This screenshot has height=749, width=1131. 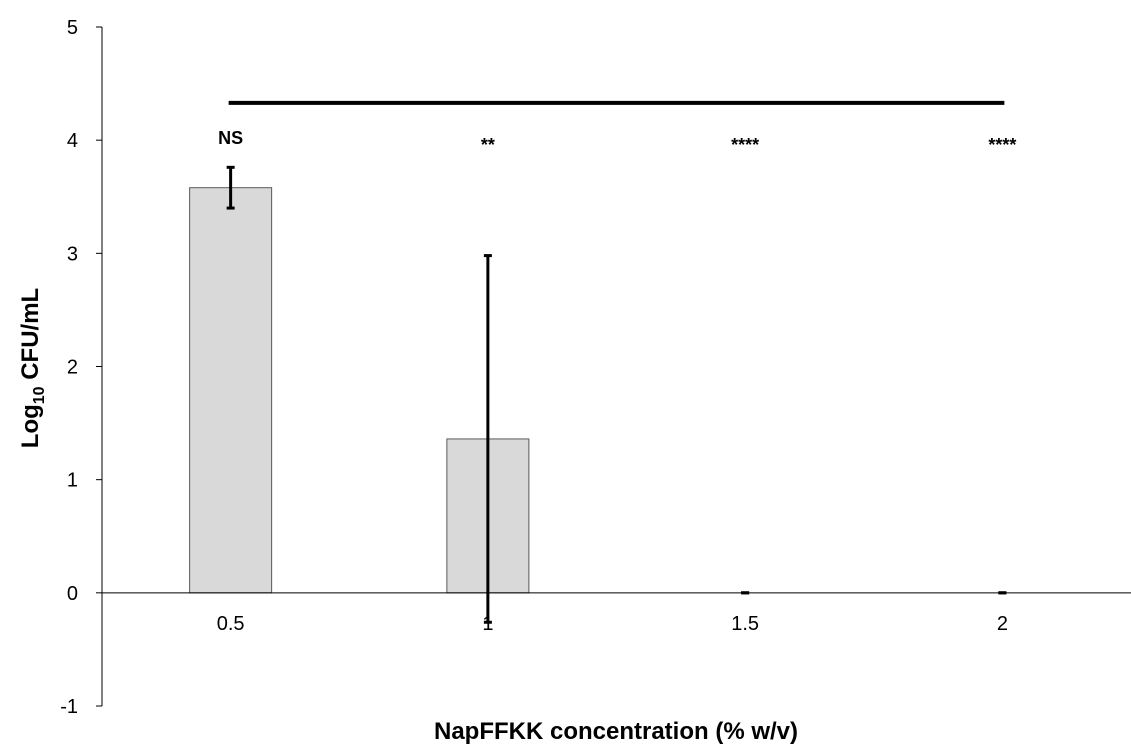 What do you see at coordinates (745, 624) in the screenshot?
I see `x-tick-label: 1.5` at bounding box center [745, 624].